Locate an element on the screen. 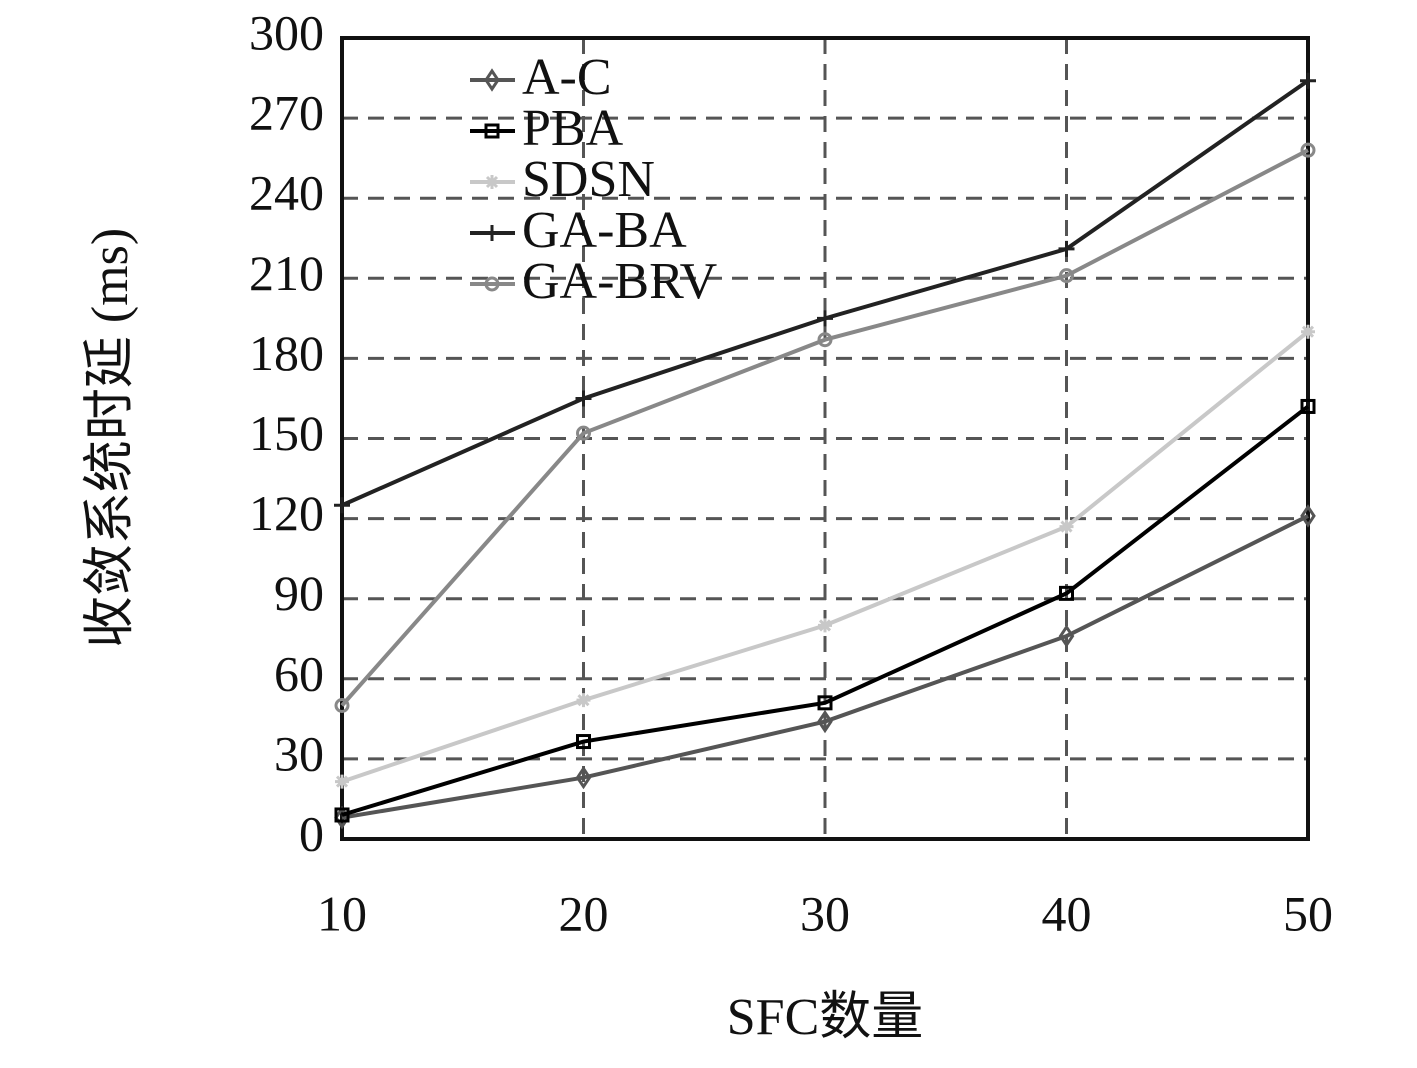 The image size is (1417, 1068). x-tick-label: 50 is located at coordinates (1308, 913).